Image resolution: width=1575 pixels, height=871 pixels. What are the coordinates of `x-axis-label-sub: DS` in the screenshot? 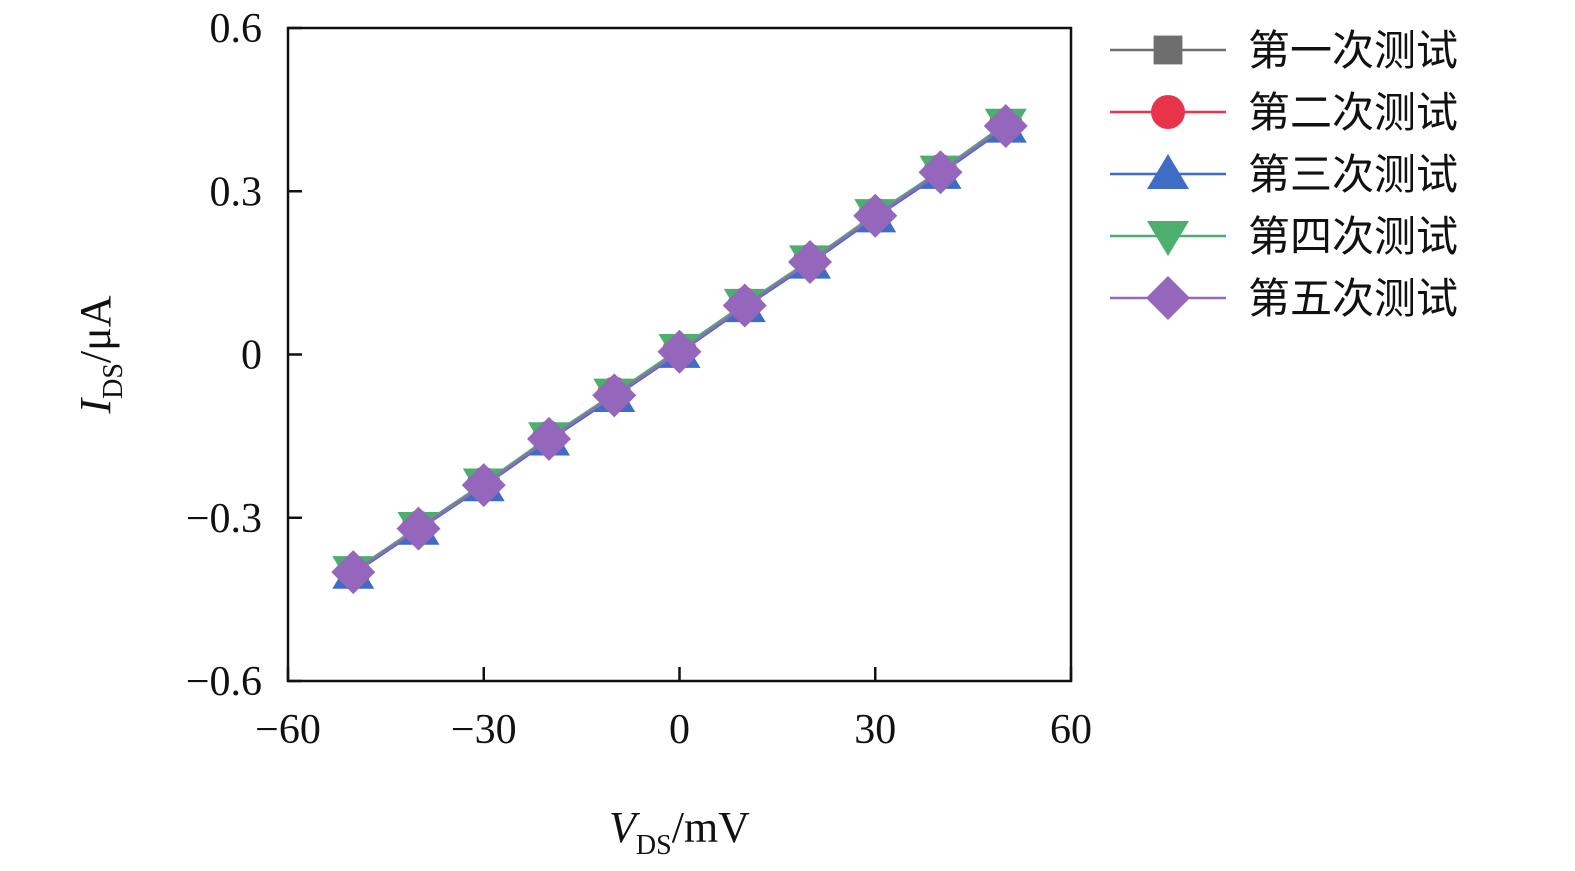 It's located at (654, 845).